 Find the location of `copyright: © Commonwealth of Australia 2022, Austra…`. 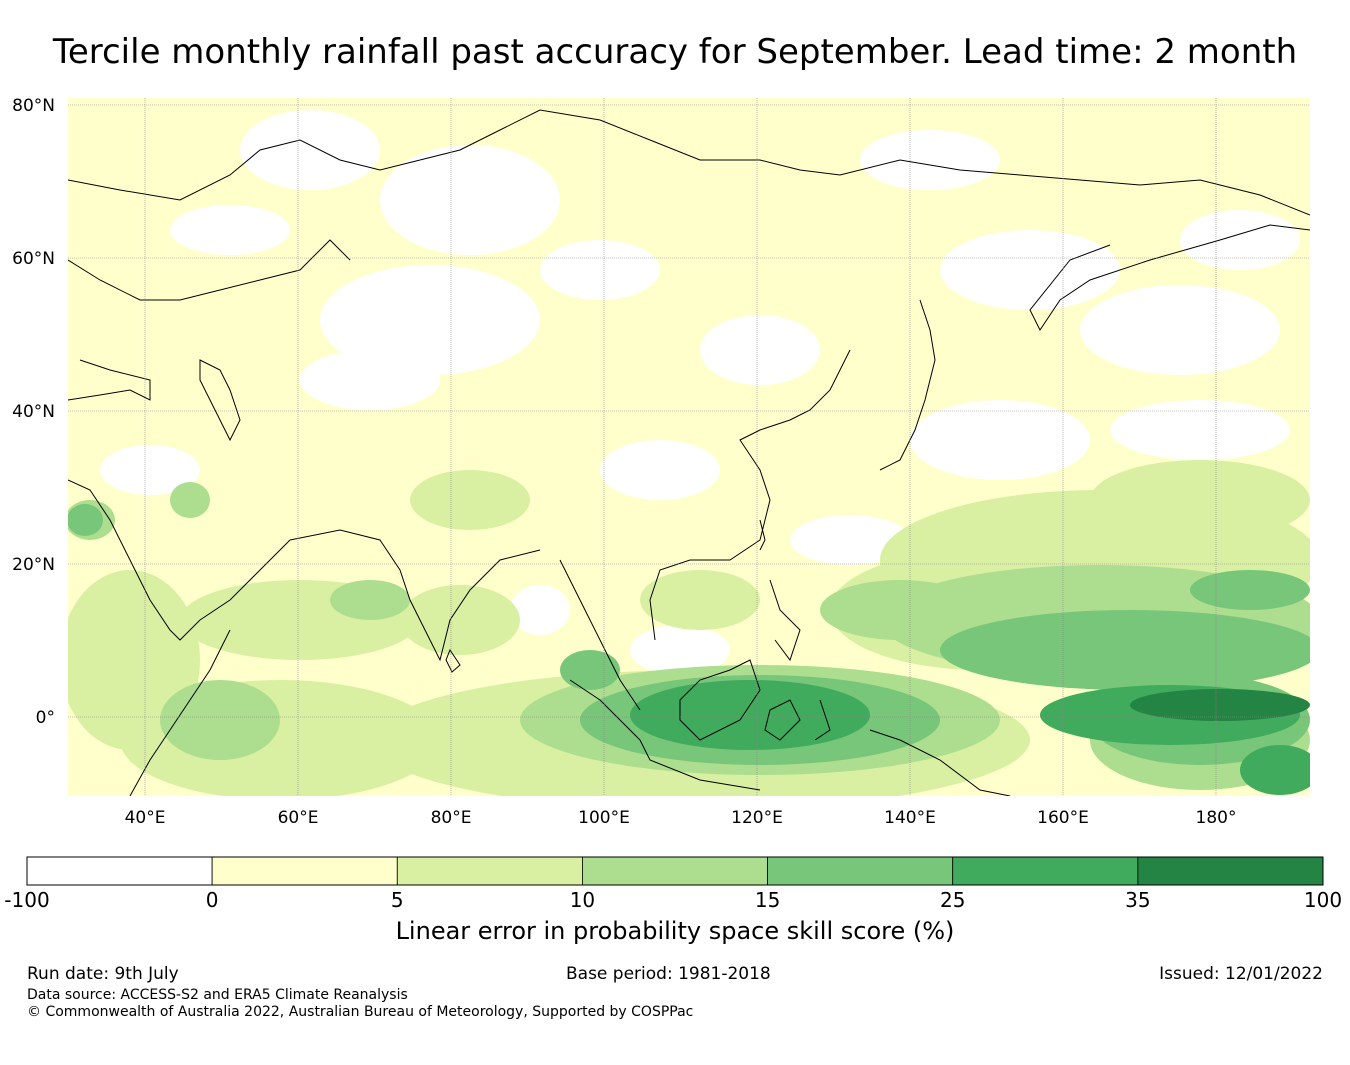

copyright: © Commonwealth of Australia 2022, Austra… is located at coordinates (360, 1012).